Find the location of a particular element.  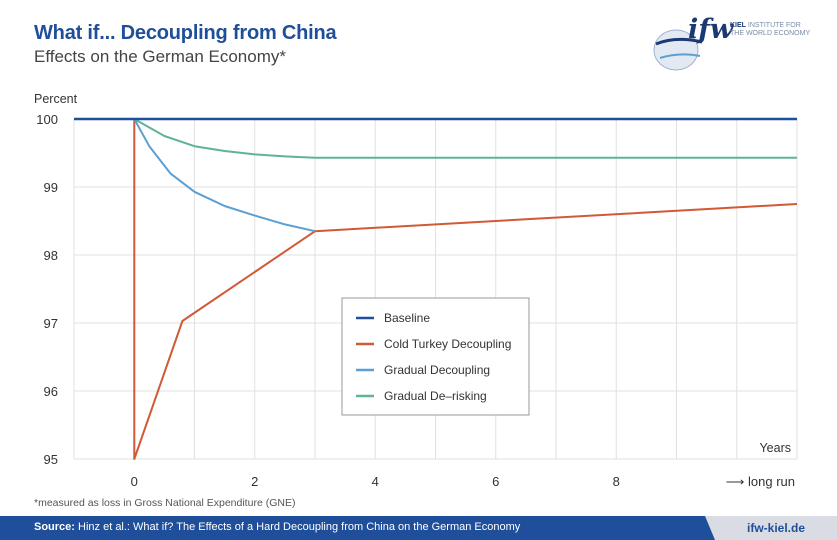

logo-mark: ifw is located at coordinates (711, 29).